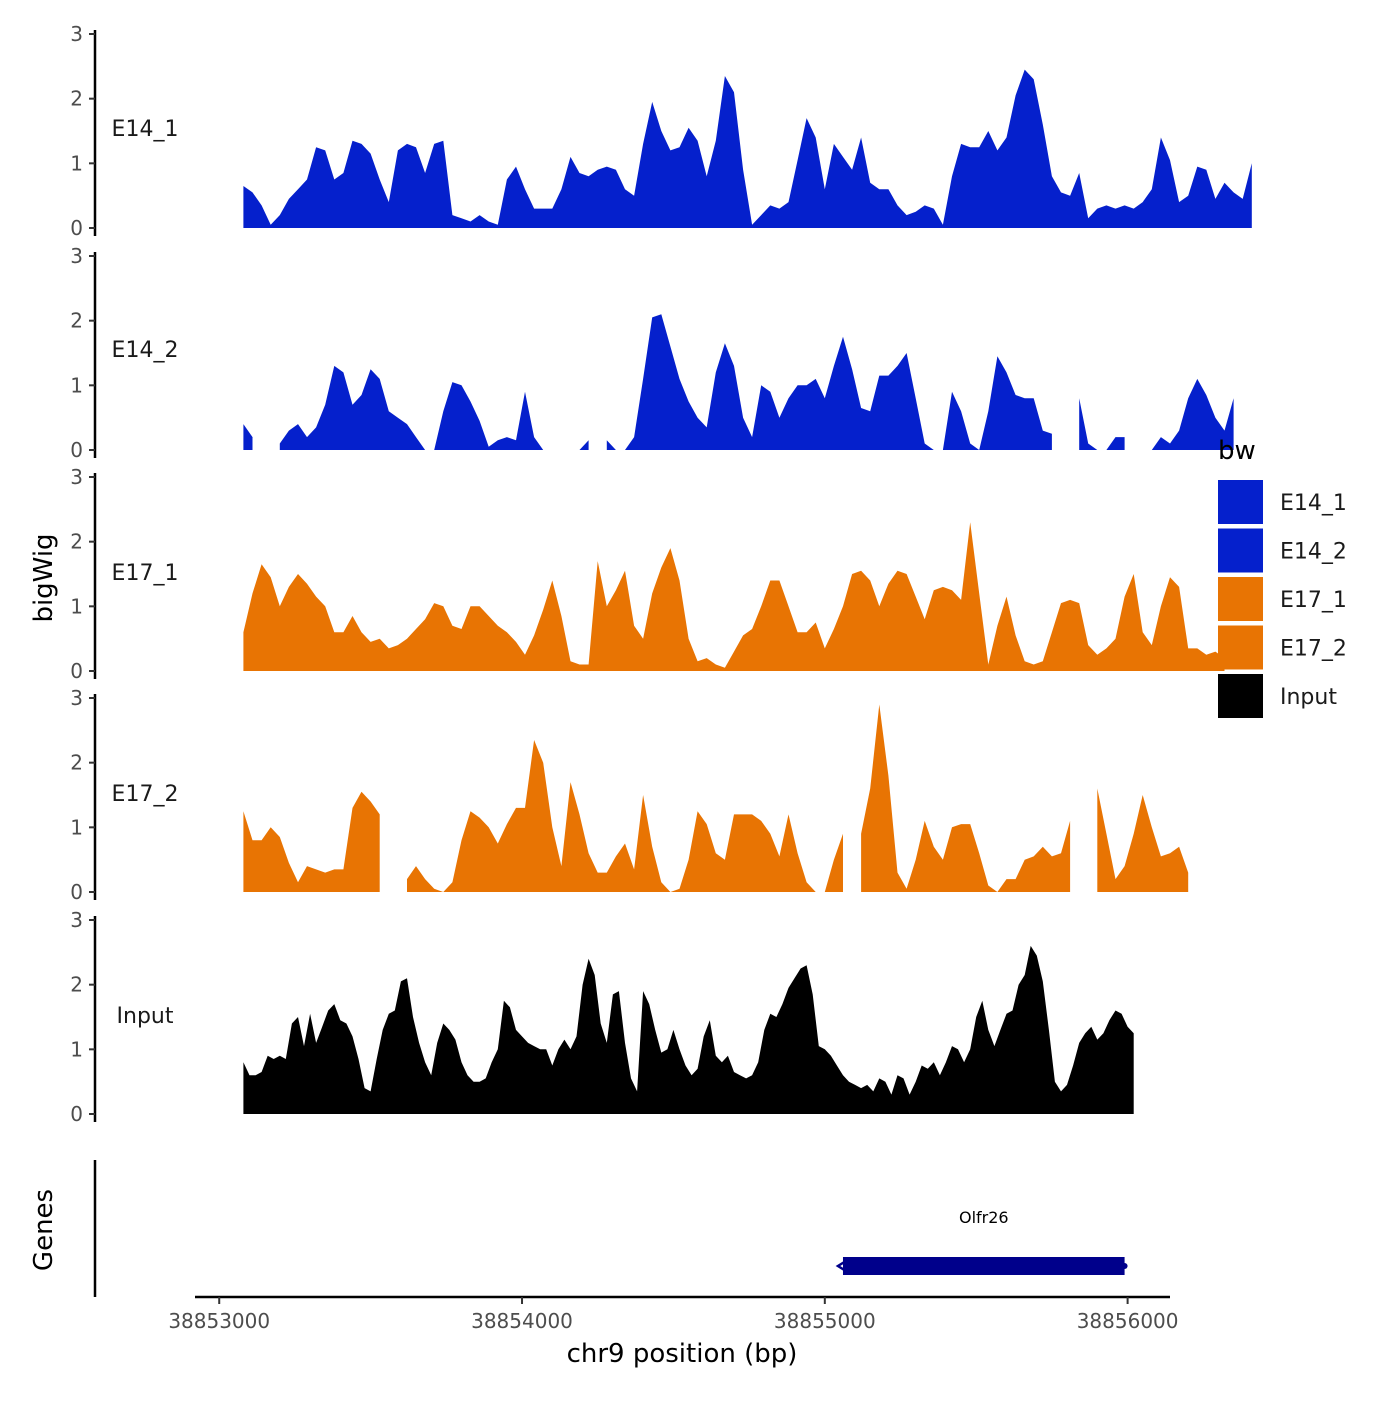 The height and width of the screenshot is (1404, 1400). I want to click on legend-item-e17-2: E17_2, so click(1282, 647).